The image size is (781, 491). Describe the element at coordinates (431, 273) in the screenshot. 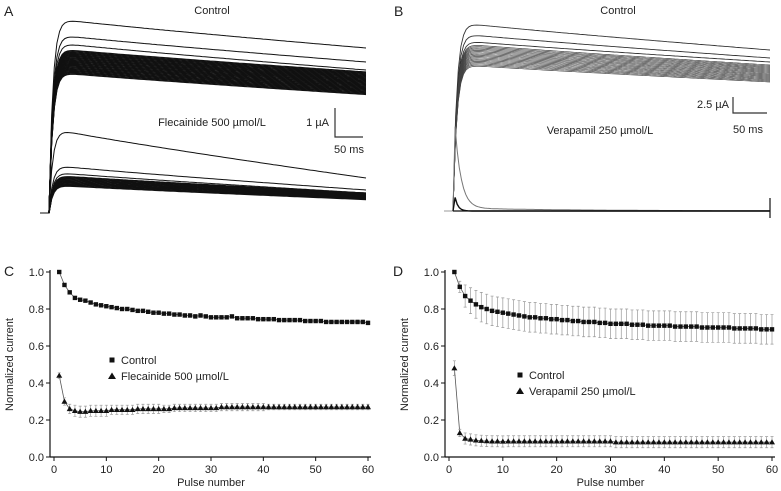

I see `y-tick-label: 1.0` at that location.